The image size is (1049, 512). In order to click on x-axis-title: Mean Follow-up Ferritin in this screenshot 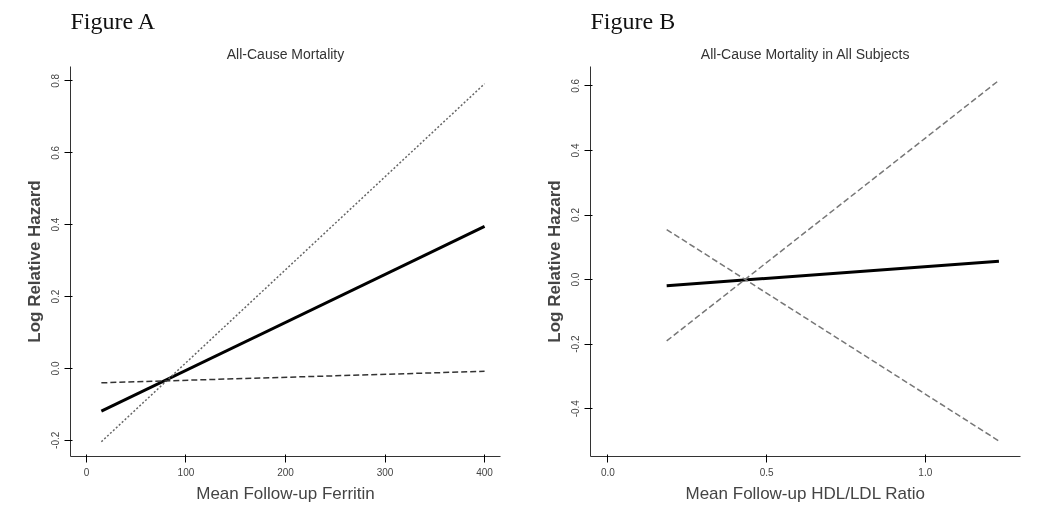, I will do `click(285, 493)`.